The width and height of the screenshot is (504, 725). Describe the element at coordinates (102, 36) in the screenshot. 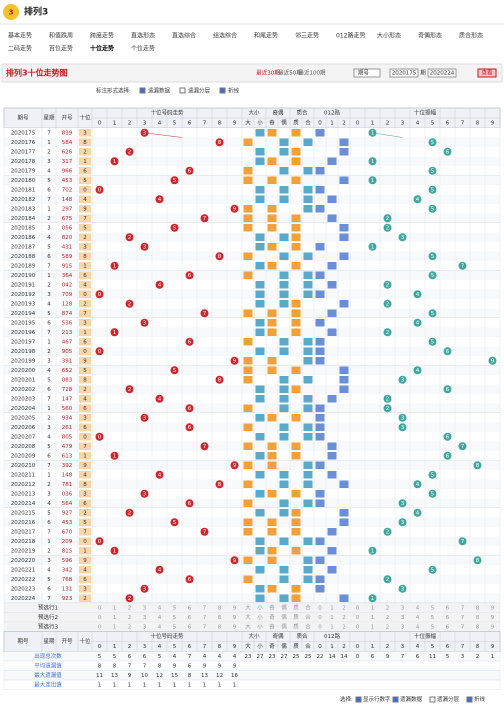

I see `nav-tab: 跨度走势` at that location.